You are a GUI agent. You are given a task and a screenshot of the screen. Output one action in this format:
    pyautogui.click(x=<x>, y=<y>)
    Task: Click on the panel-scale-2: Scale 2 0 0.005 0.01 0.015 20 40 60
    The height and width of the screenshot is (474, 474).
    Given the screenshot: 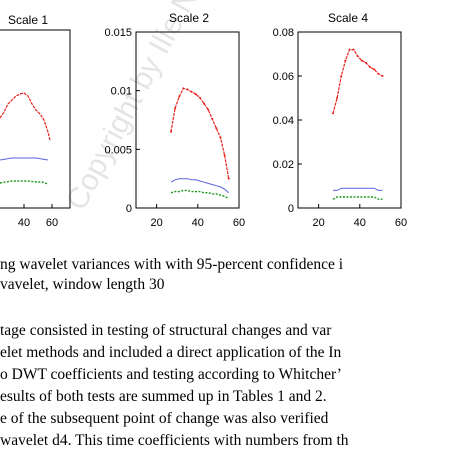 What is the action you would take?
    pyautogui.click(x=174, y=120)
    